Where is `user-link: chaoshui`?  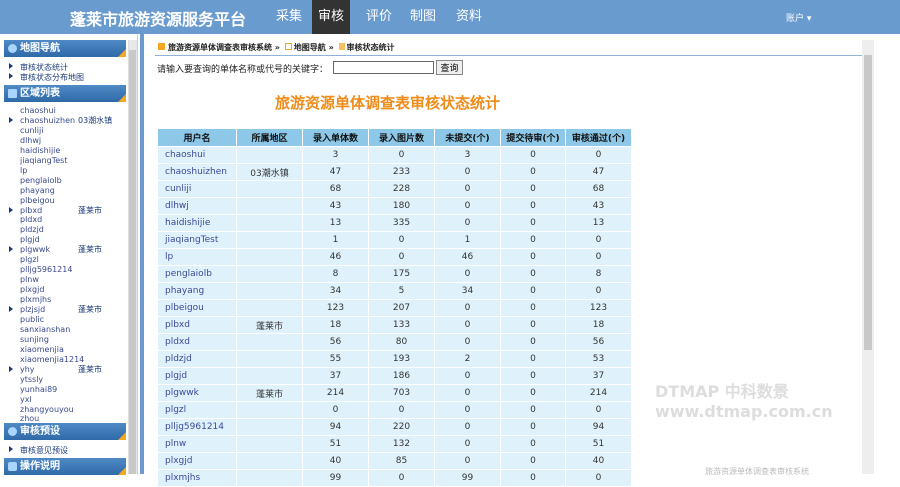 user-link: chaoshui is located at coordinates (197, 155).